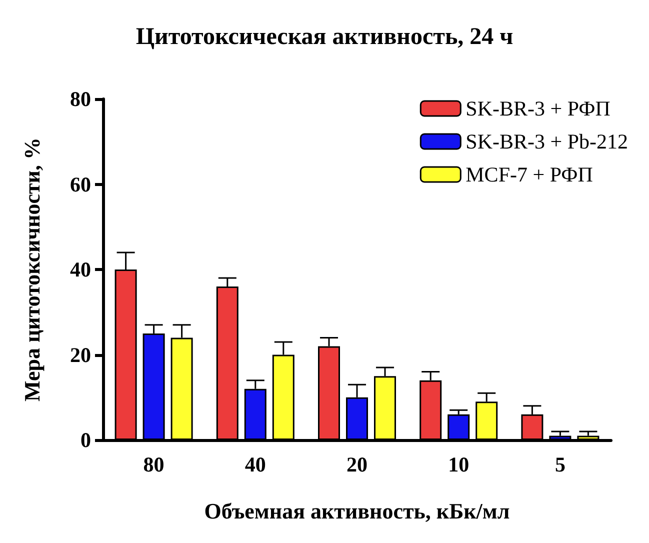 The height and width of the screenshot is (543, 649). Describe the element at coordinates (32, 270) in the screenshot. I see `y-axis-title: Мера цитотоксичности, %` at that location.